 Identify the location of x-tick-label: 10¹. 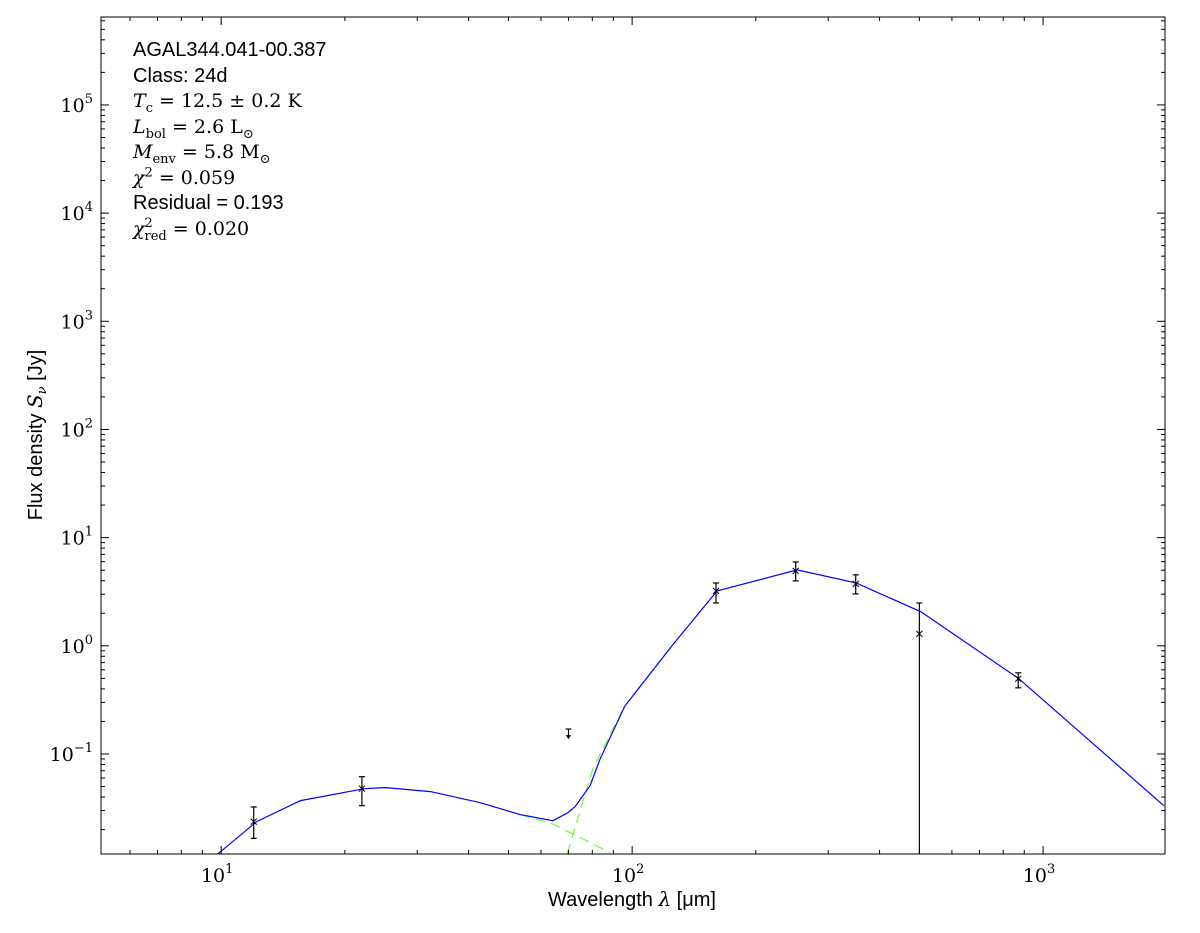
(217, 874).